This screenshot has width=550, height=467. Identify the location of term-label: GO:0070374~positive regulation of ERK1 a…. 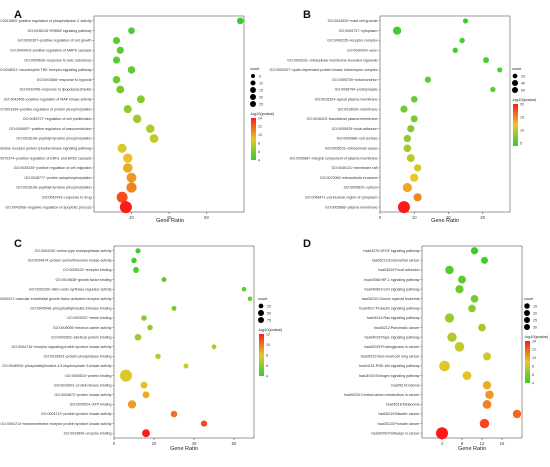
(46, 158).